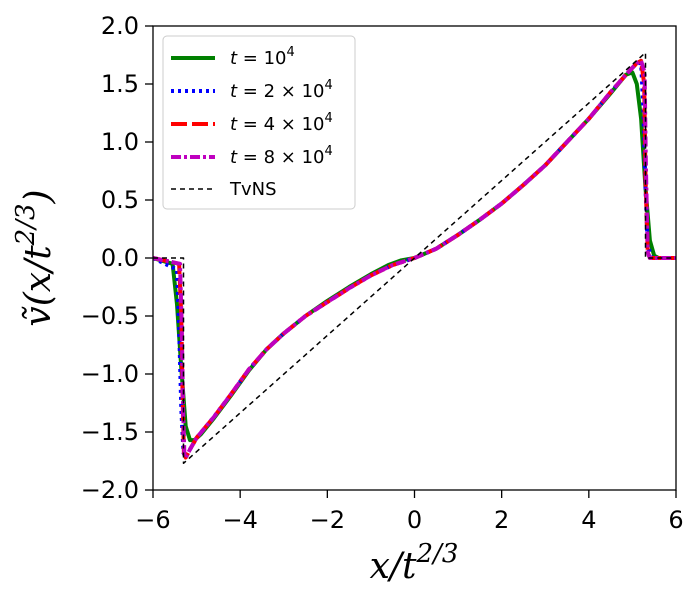  I want to click on y-tick-label: −1.5, so click(110, 432).